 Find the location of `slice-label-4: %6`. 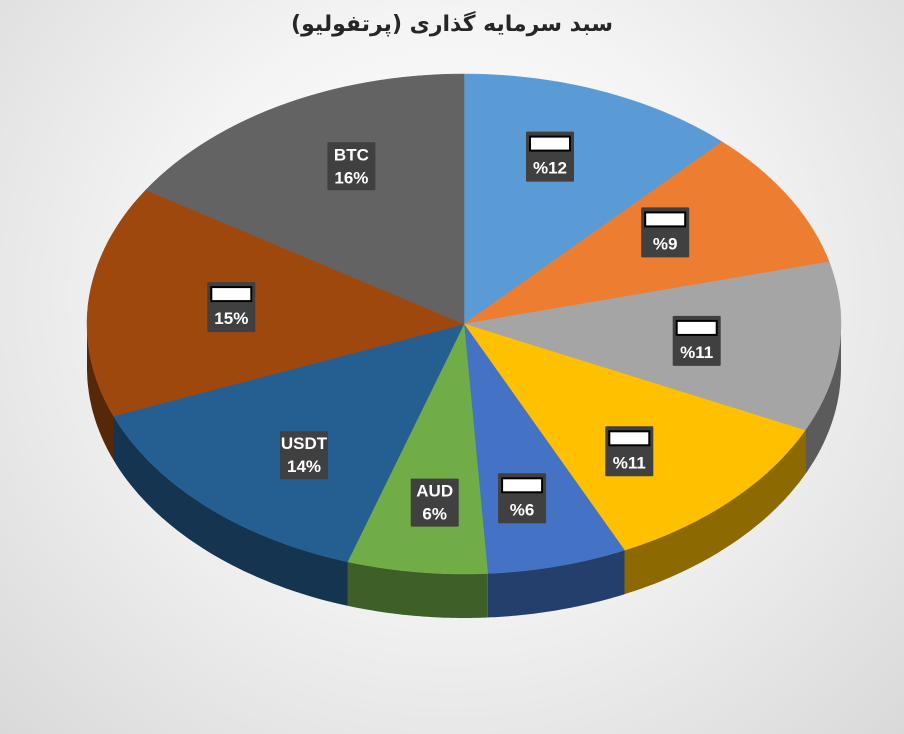

slice-label-4: %6 is located at coordinates (522, 498).